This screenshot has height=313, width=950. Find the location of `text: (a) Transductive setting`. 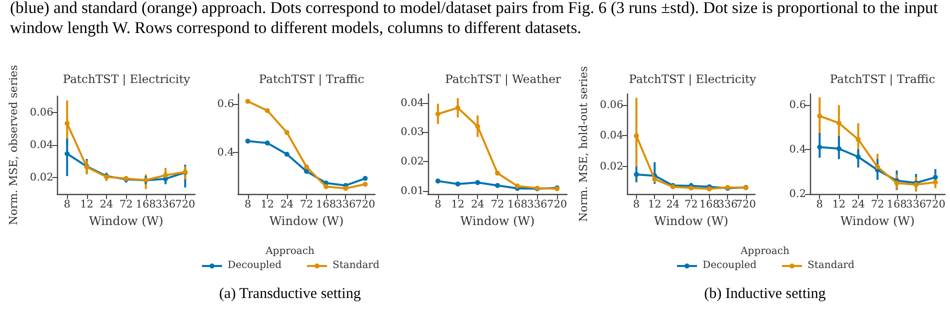

text: (a) Transductive setting is located at coordinates (290, 294).